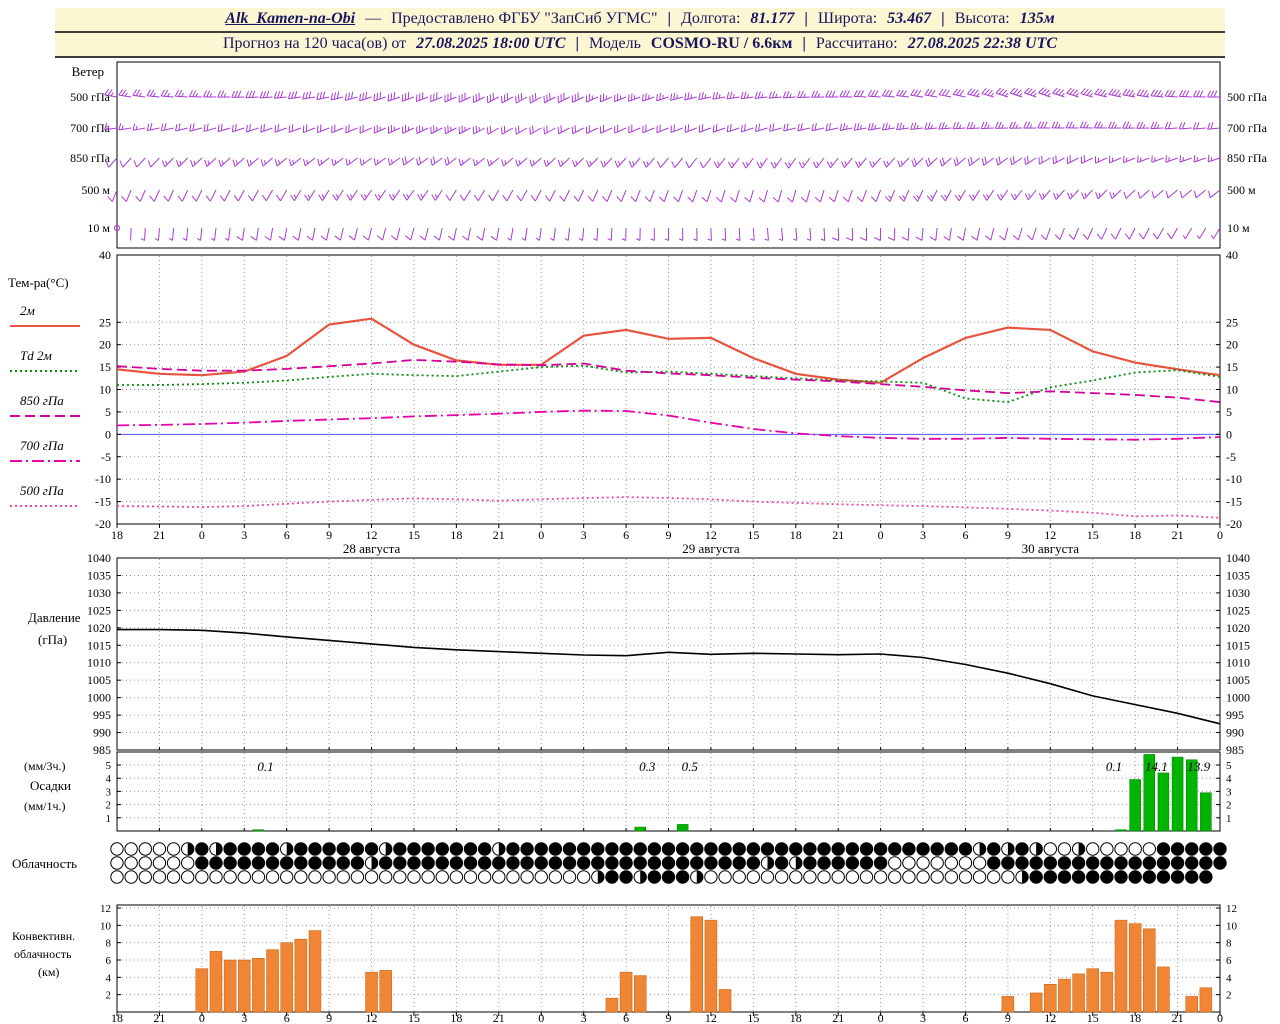 Image resolution: width=1280 pixels, height=1024 pixels. What do you see at coordinates (1238, 575) in the screenshot?
I see `pressure-tick-right: 1035` at bounding box center [1238, 575].